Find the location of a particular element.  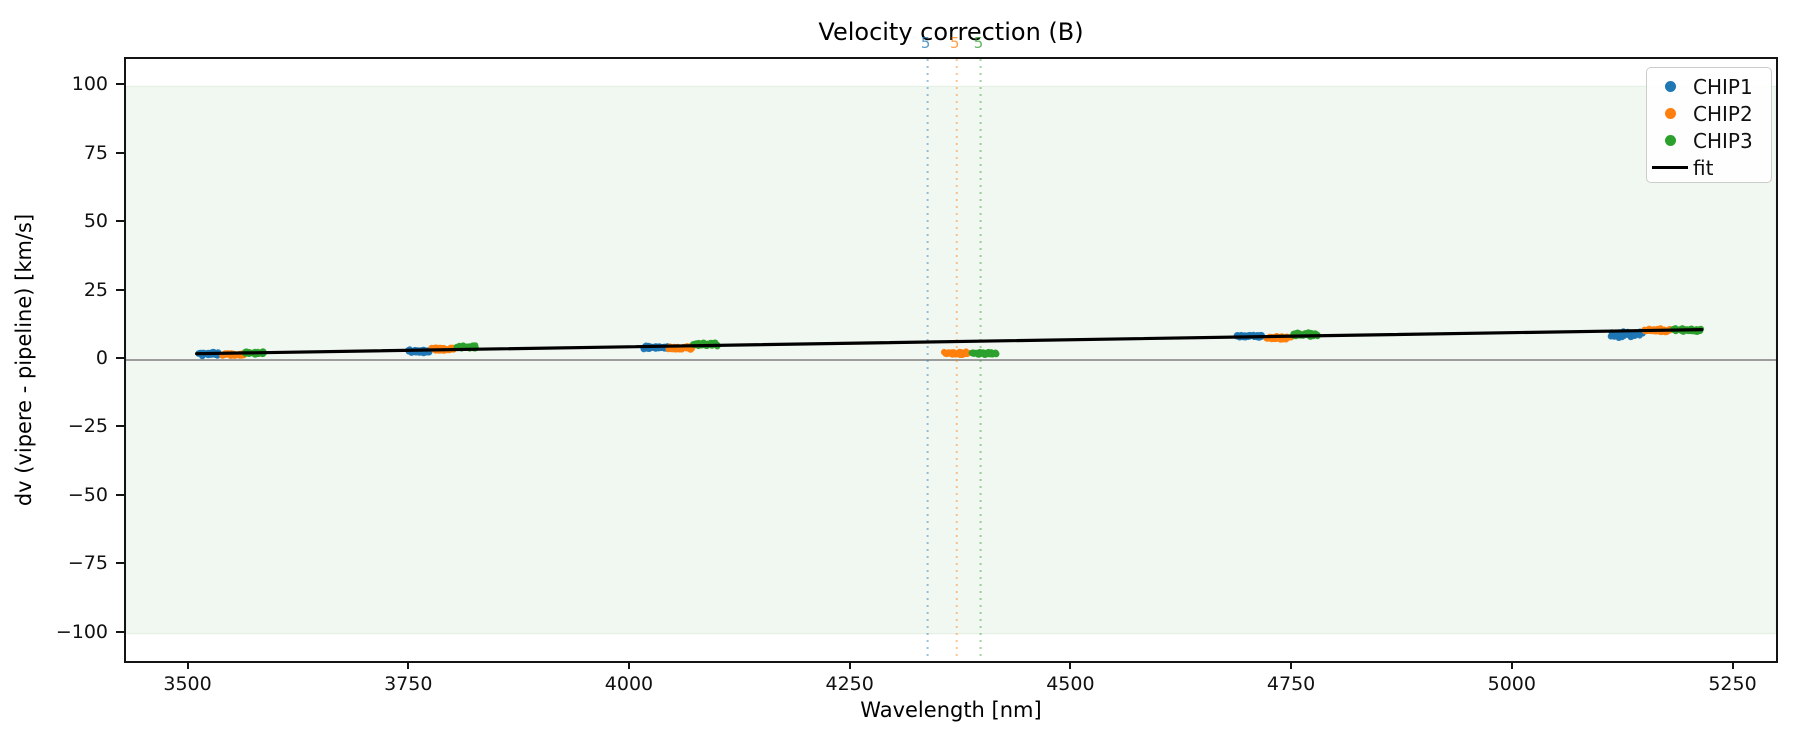

y-tick-label: −50 is located at coordinates (87, 494).